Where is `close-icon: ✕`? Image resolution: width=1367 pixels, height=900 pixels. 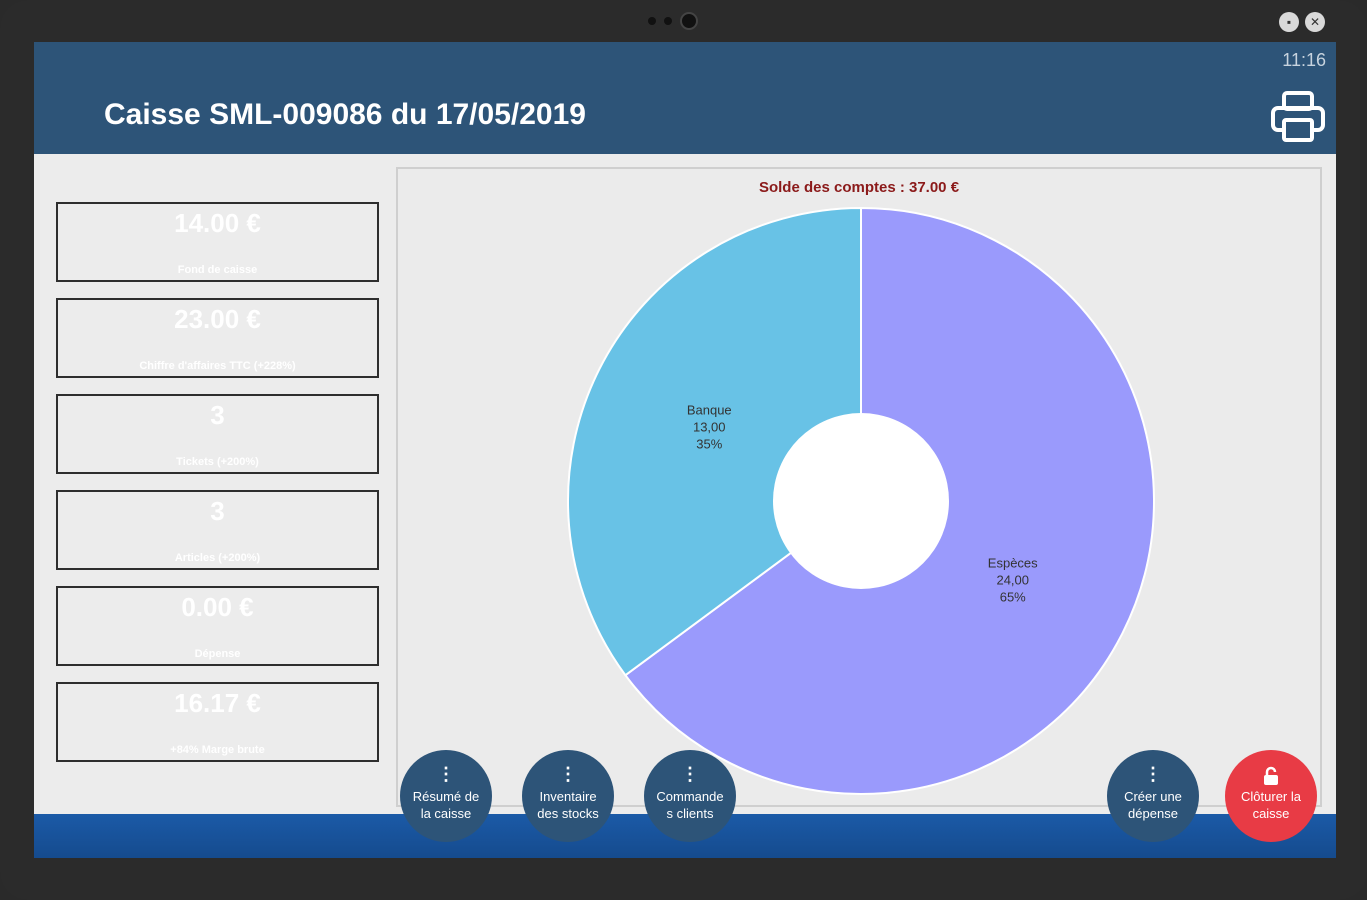 close-icon: ✕ is located at coordinates (1315, 22).